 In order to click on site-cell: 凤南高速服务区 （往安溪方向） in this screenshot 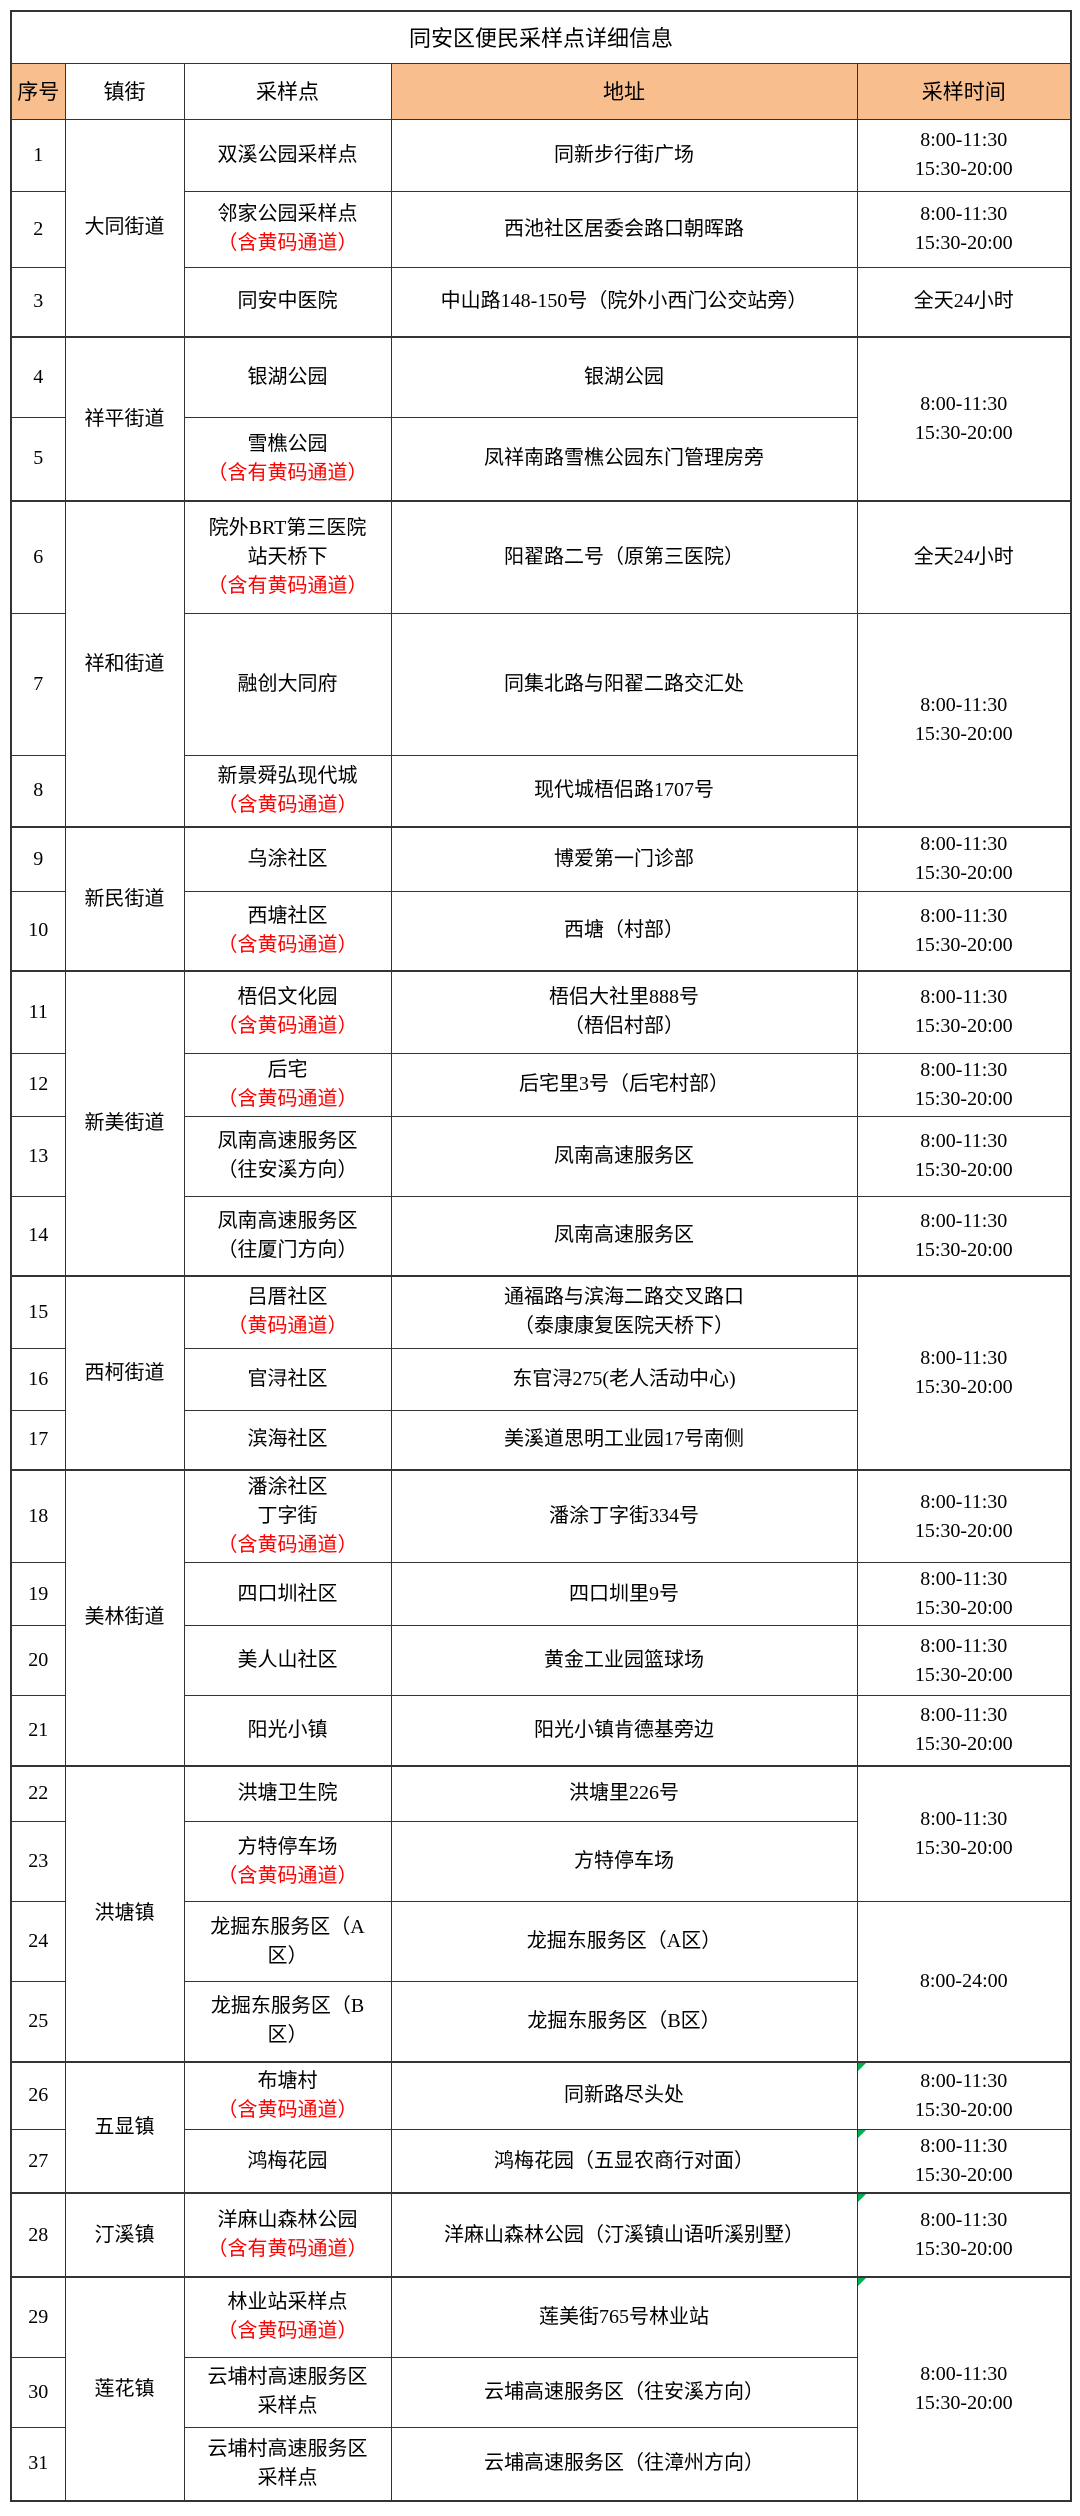, I will do `click(287, 1156)`.